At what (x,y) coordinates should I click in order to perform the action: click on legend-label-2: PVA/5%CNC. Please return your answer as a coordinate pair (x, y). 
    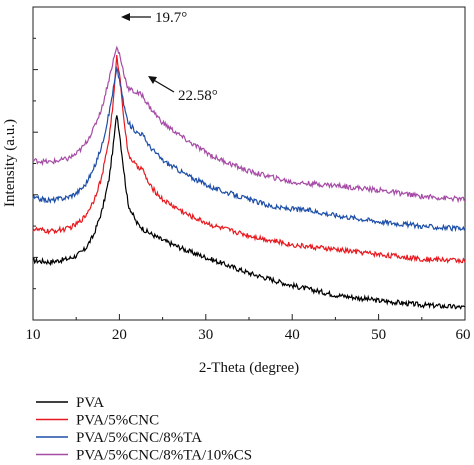
    Looking at the image, I should click on (117, 421).